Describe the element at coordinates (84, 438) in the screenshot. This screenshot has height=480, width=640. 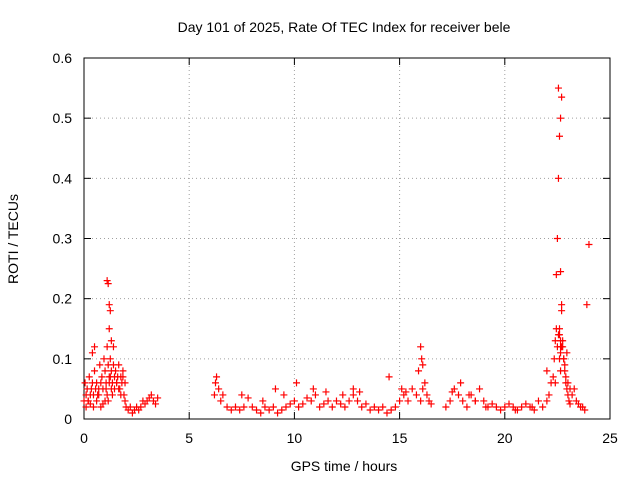
I see `x-tick-label: 0` at that location.